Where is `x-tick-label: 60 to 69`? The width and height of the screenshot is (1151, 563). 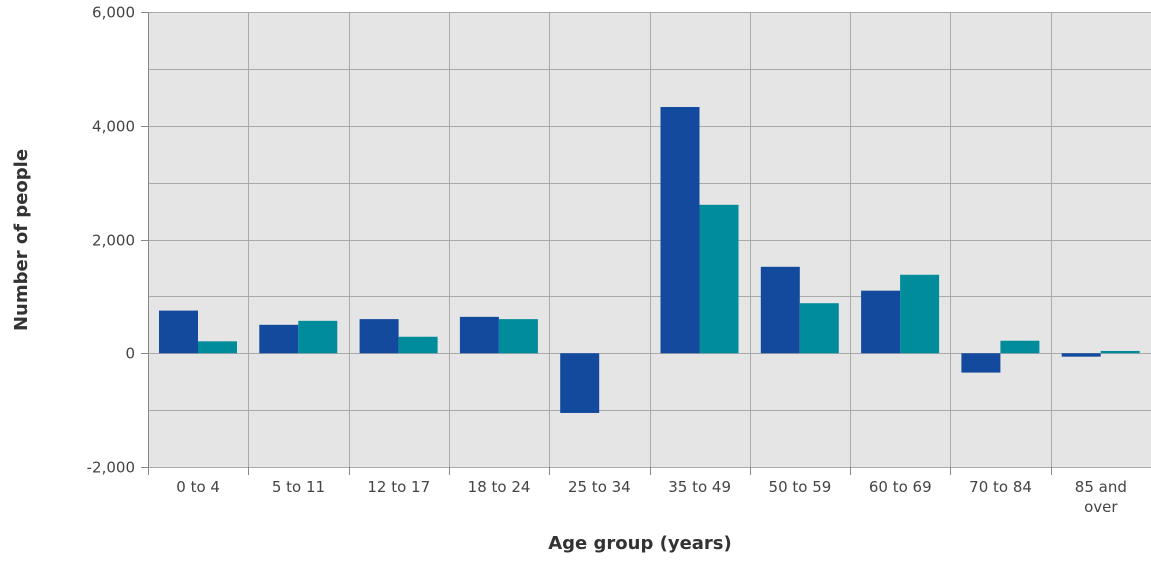
x-tick-label: 60 to 69 is located at coordinates (900, 487).